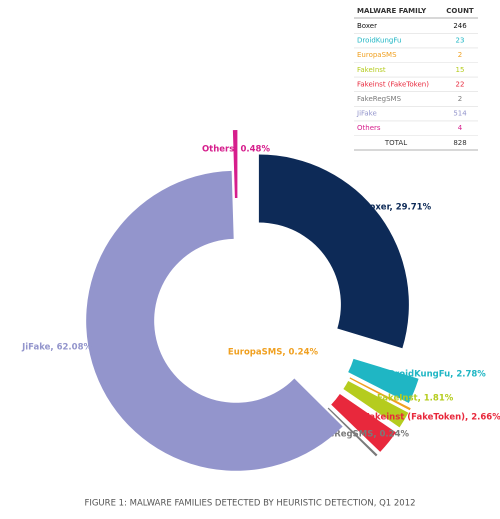  I want to click on table-name: EuropaSMS, so click(377, 55).